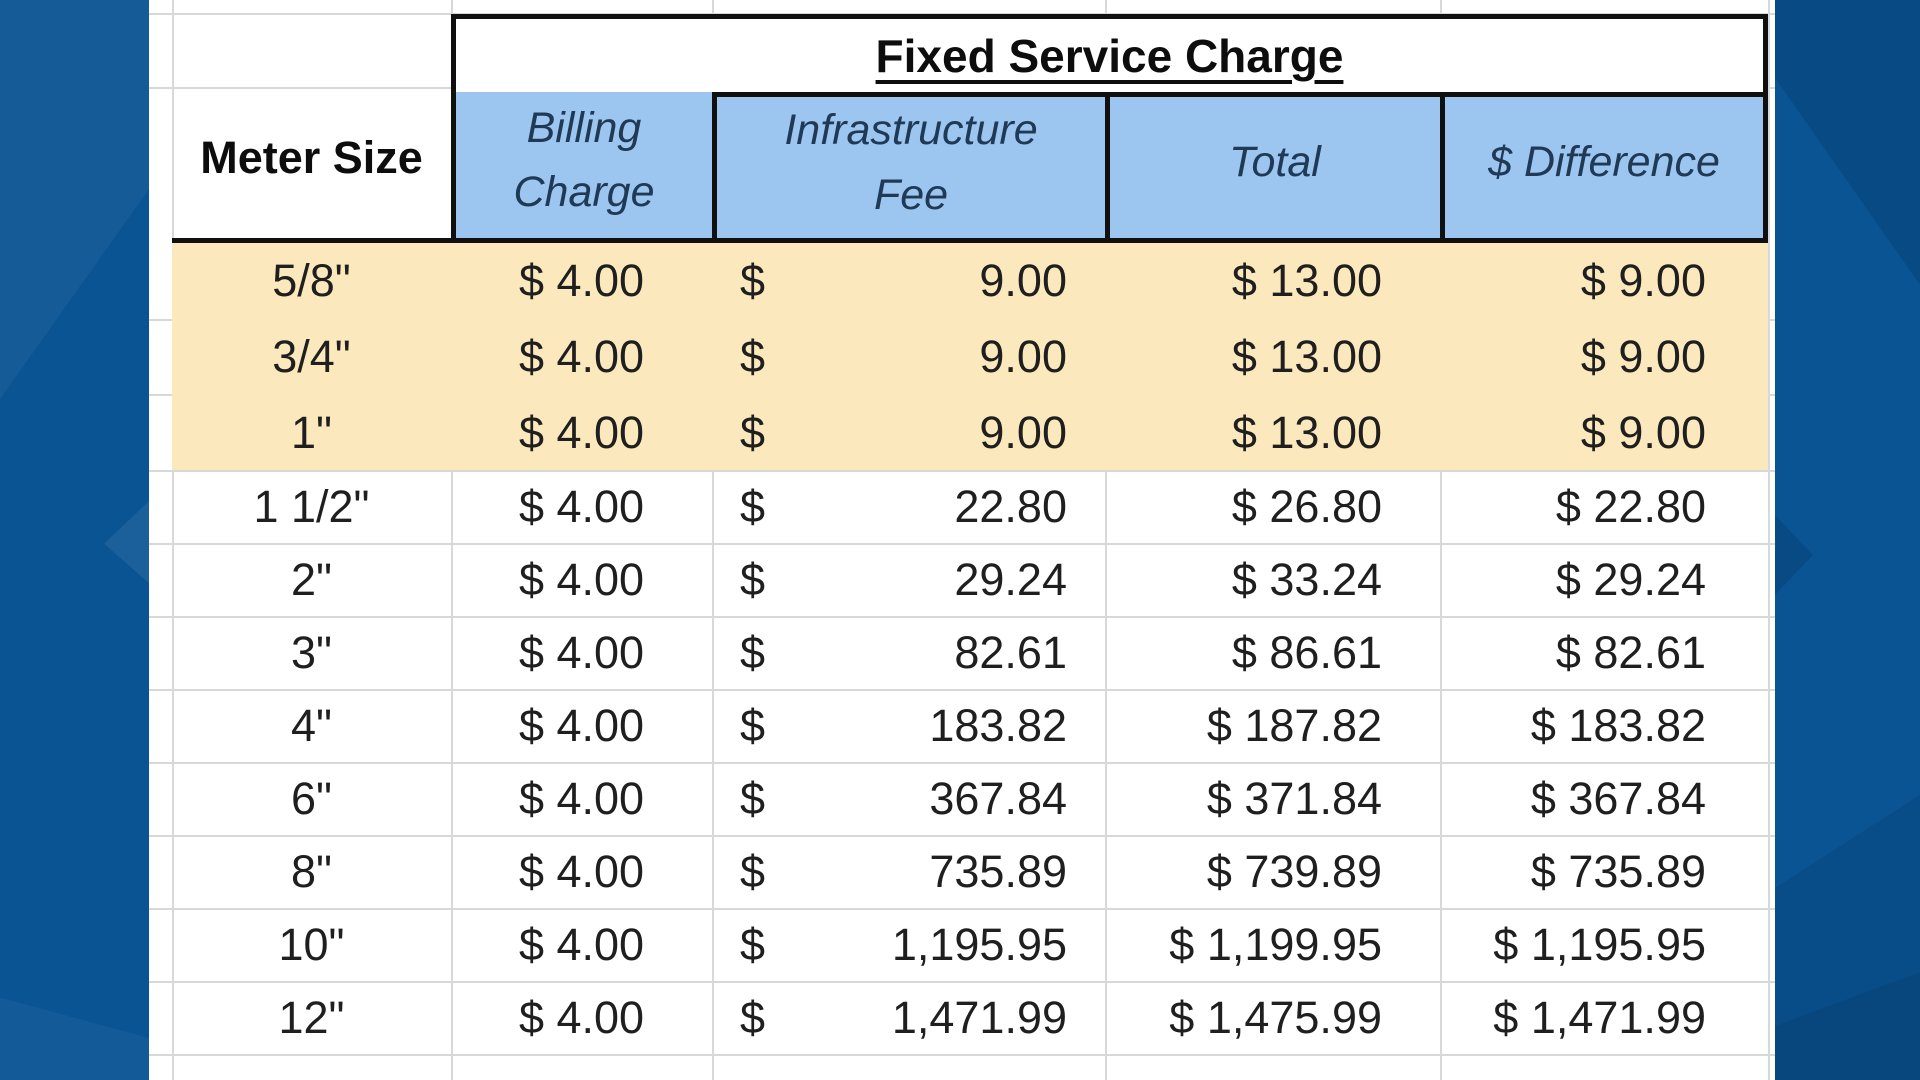 This screenshot has width=1920, height=1080. I want to click on fee-amount: 183.82, so click(998, 725).